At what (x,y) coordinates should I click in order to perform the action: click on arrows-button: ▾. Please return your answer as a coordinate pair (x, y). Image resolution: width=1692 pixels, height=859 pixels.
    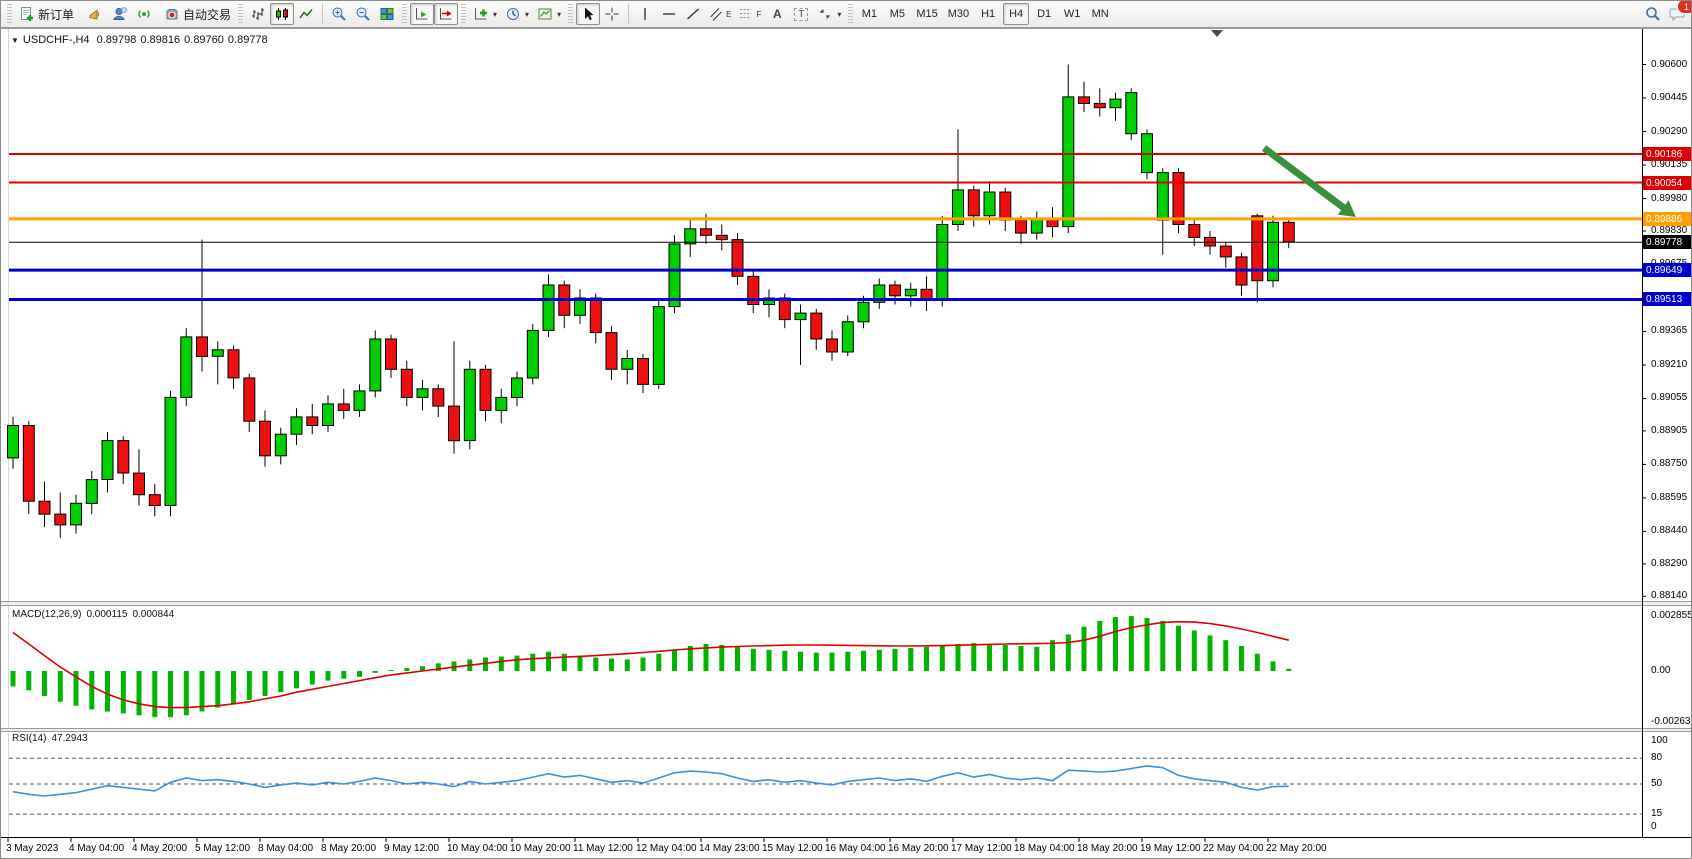
    Looking at the image, I should click on (829, 14).